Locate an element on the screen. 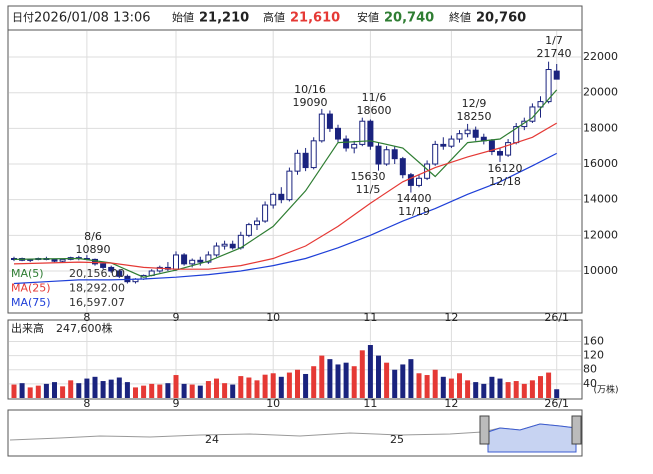  header-open: 21,210 is located at coordinates (224, 18).